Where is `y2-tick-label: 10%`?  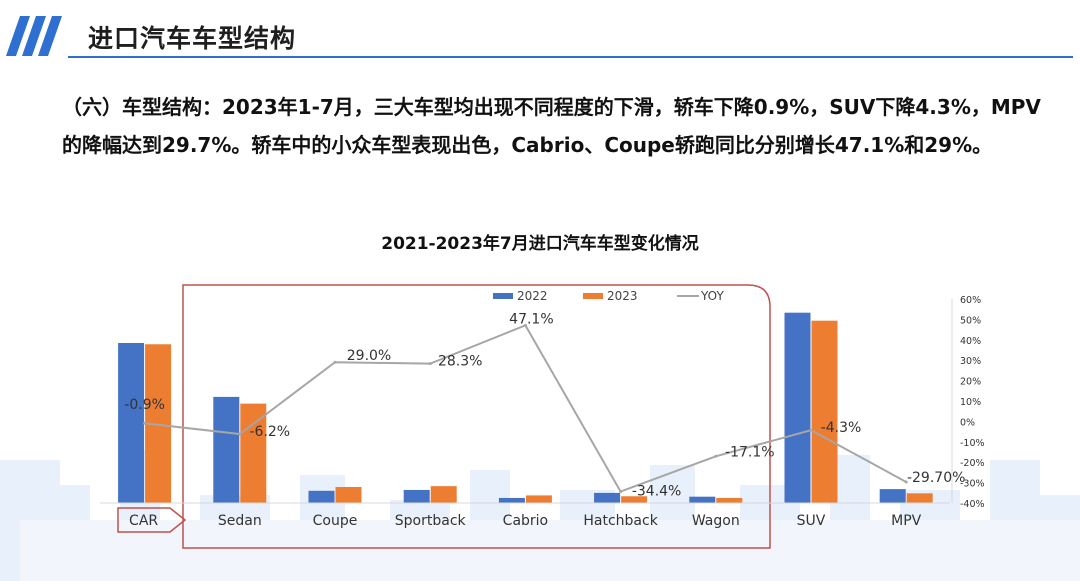 y2-tick-label: 10% is located at coordinates (970, 402).